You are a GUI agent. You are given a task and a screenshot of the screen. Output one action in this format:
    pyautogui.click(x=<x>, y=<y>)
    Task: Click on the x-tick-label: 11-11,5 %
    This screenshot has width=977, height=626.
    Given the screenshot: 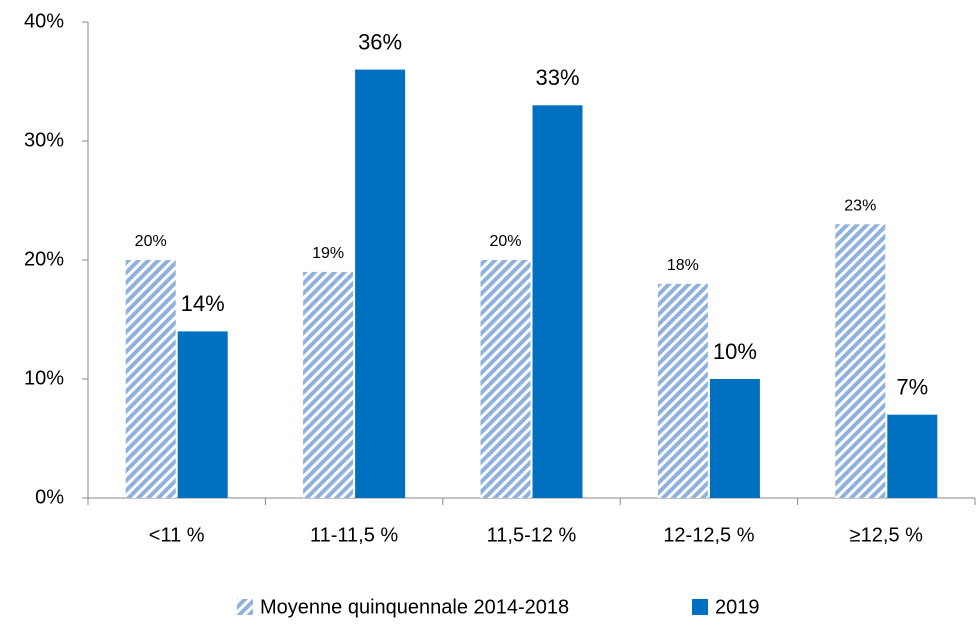 What is the action you would take?
    pyautogui.click(x=354, y=535)
    